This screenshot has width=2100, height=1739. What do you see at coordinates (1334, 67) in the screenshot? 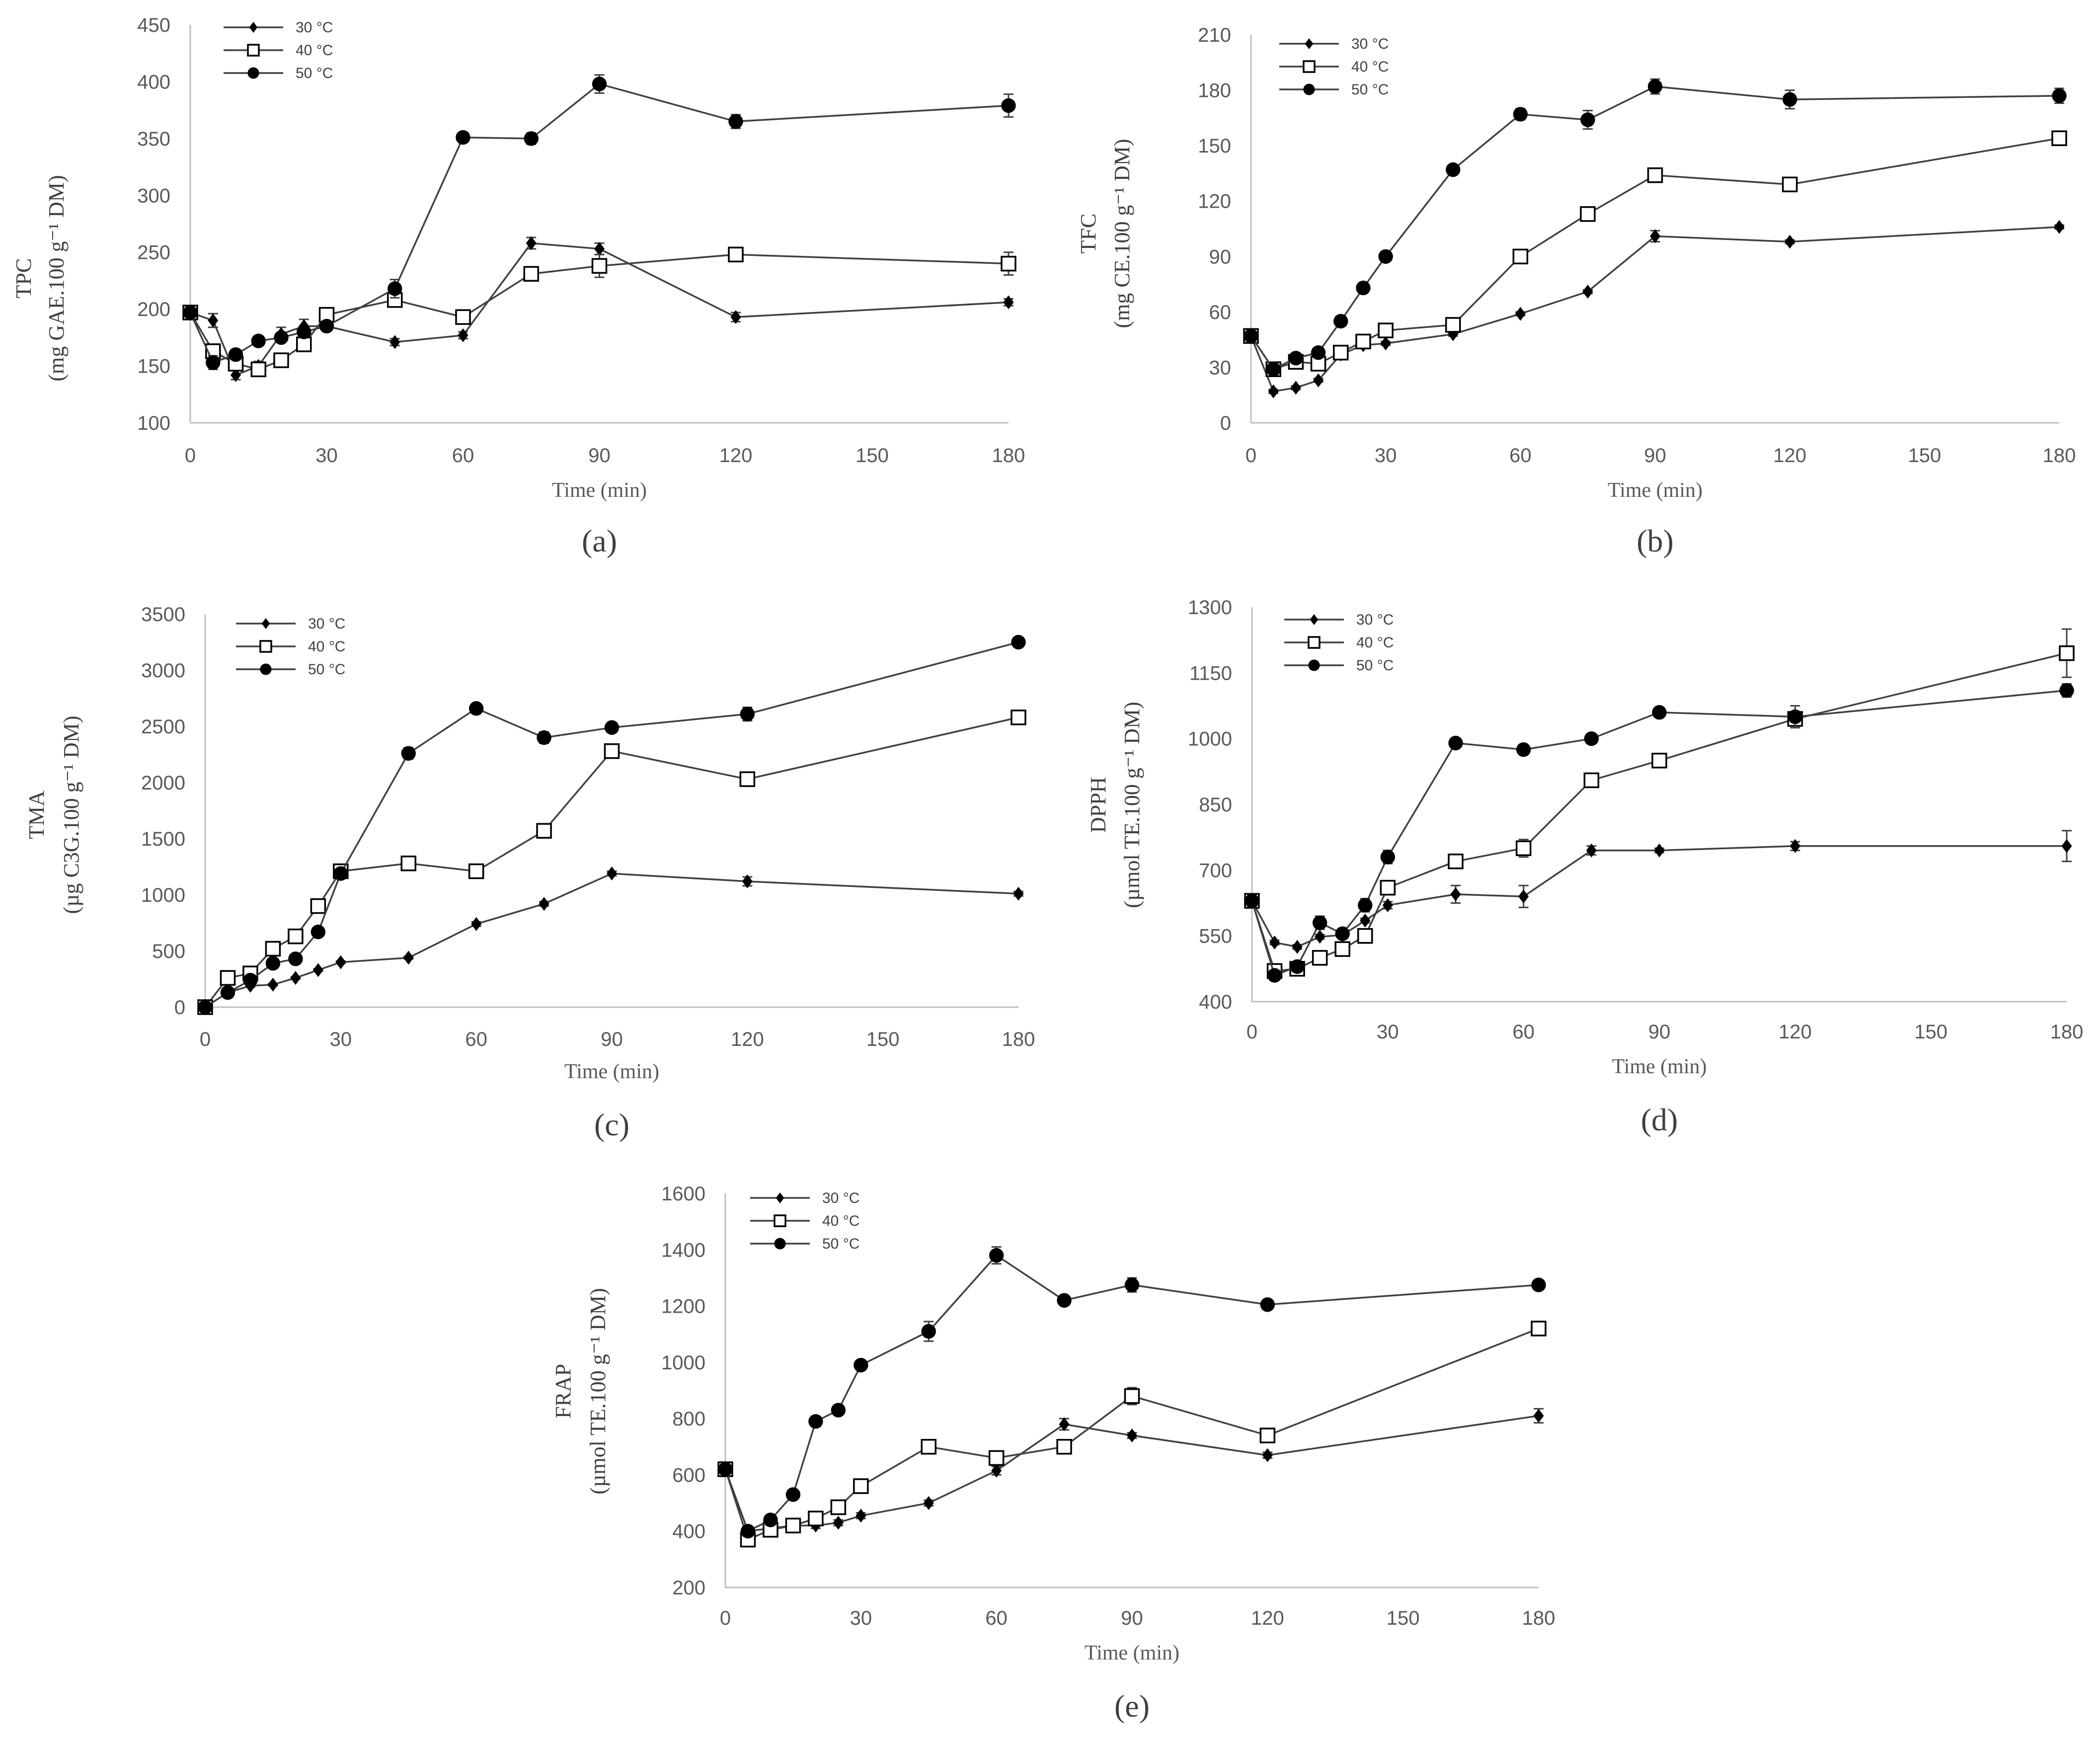
I see `panel-b-legend: 30 °C 40 °C 50 °C` at bounding box center [1334, 67].